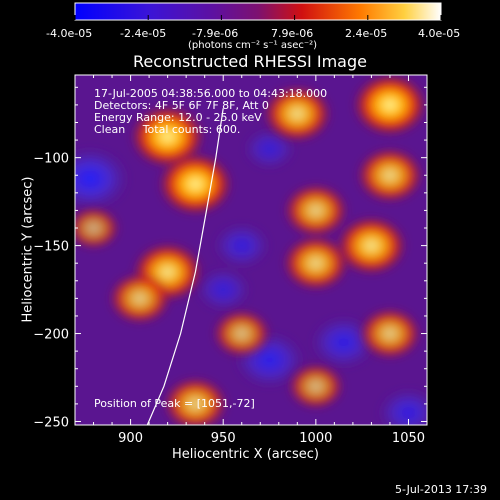 This screenshot has width=500, height=500. I want to click on x-tick-label: 900, so click(130, 438).